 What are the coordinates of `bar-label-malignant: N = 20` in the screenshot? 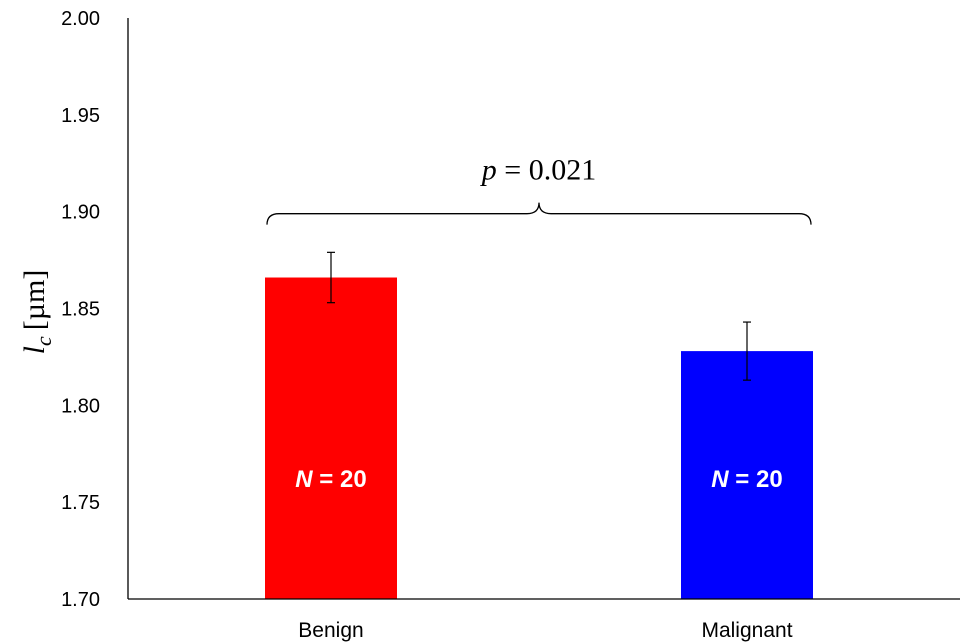 It's located at (746, 479).